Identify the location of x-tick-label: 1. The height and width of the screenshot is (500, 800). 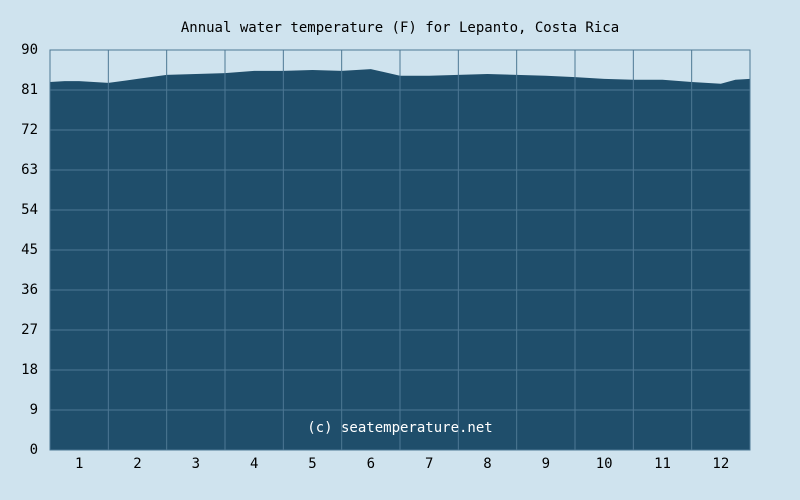
(79, 464).